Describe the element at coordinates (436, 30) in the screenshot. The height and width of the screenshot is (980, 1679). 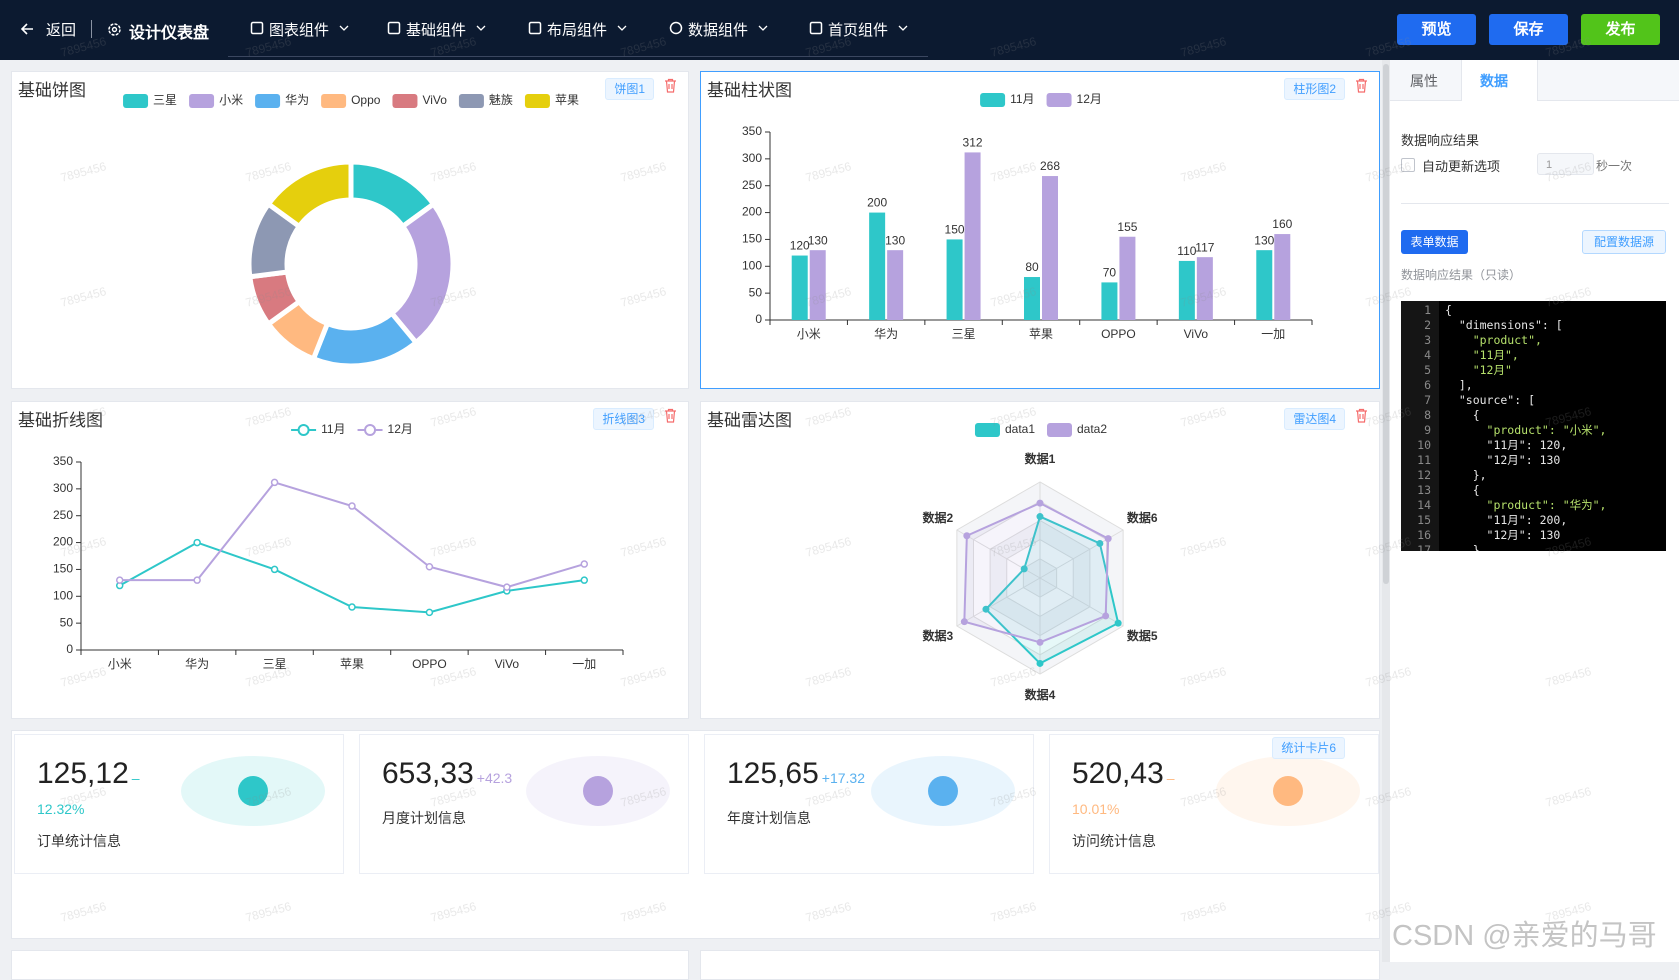
I see `menu-item: 基础组件` at that location.